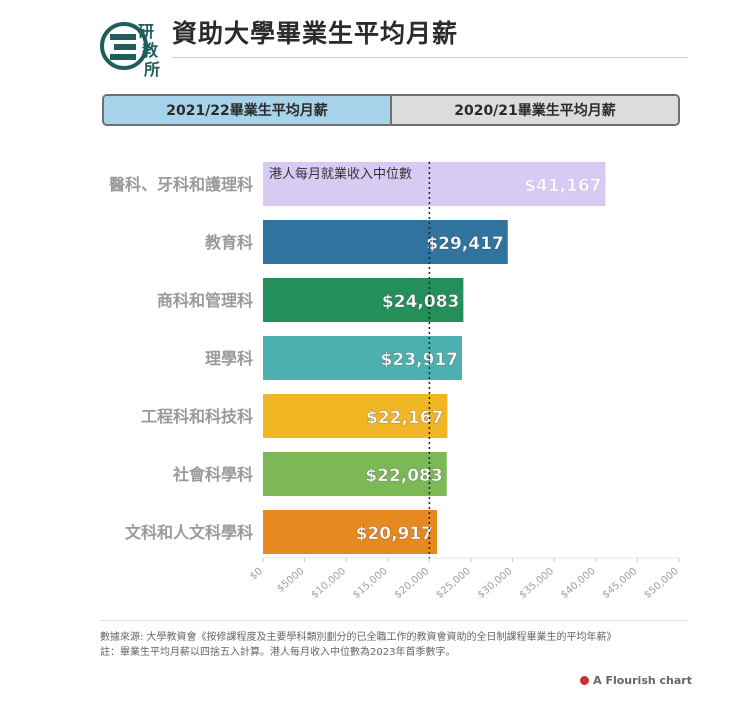  I want to click on x-tick-label: $20,000, so click(412, 583).